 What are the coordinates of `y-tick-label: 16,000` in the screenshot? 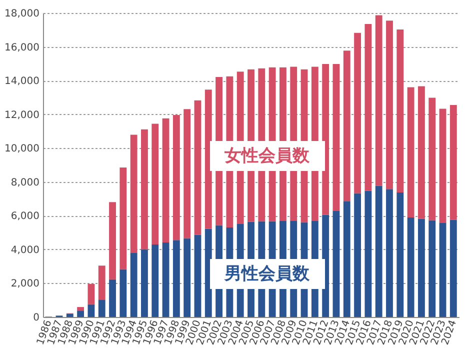 It's located at (22, 48).